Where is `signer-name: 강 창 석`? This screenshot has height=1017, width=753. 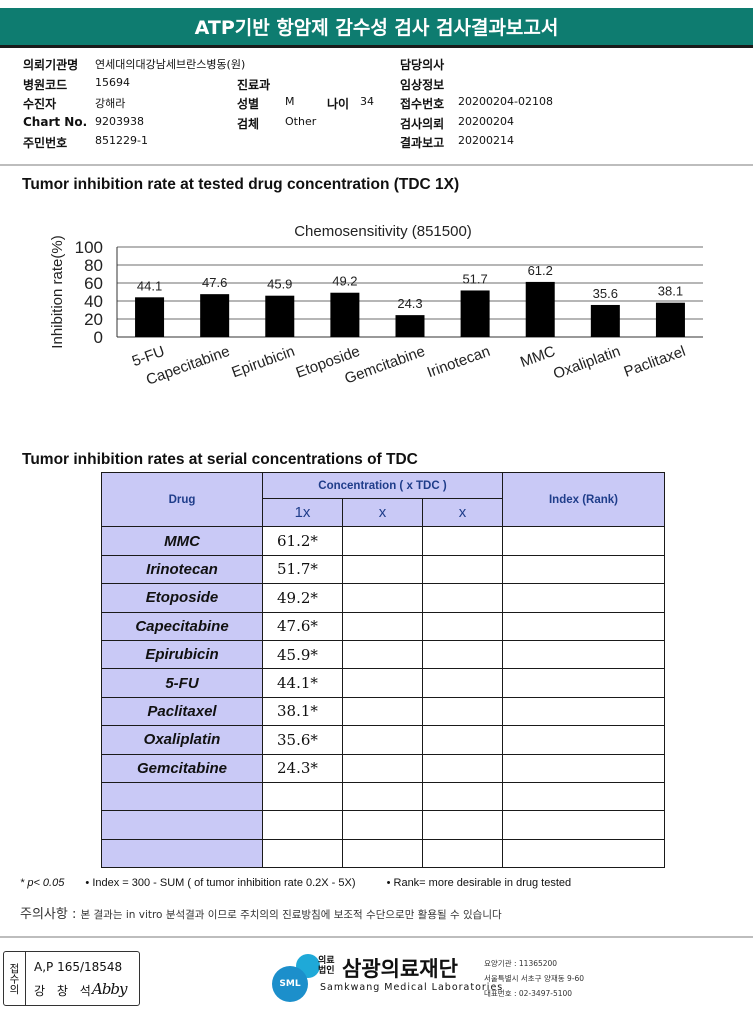 signer-name: 강 창 석 is located at coordinates (64, 991).